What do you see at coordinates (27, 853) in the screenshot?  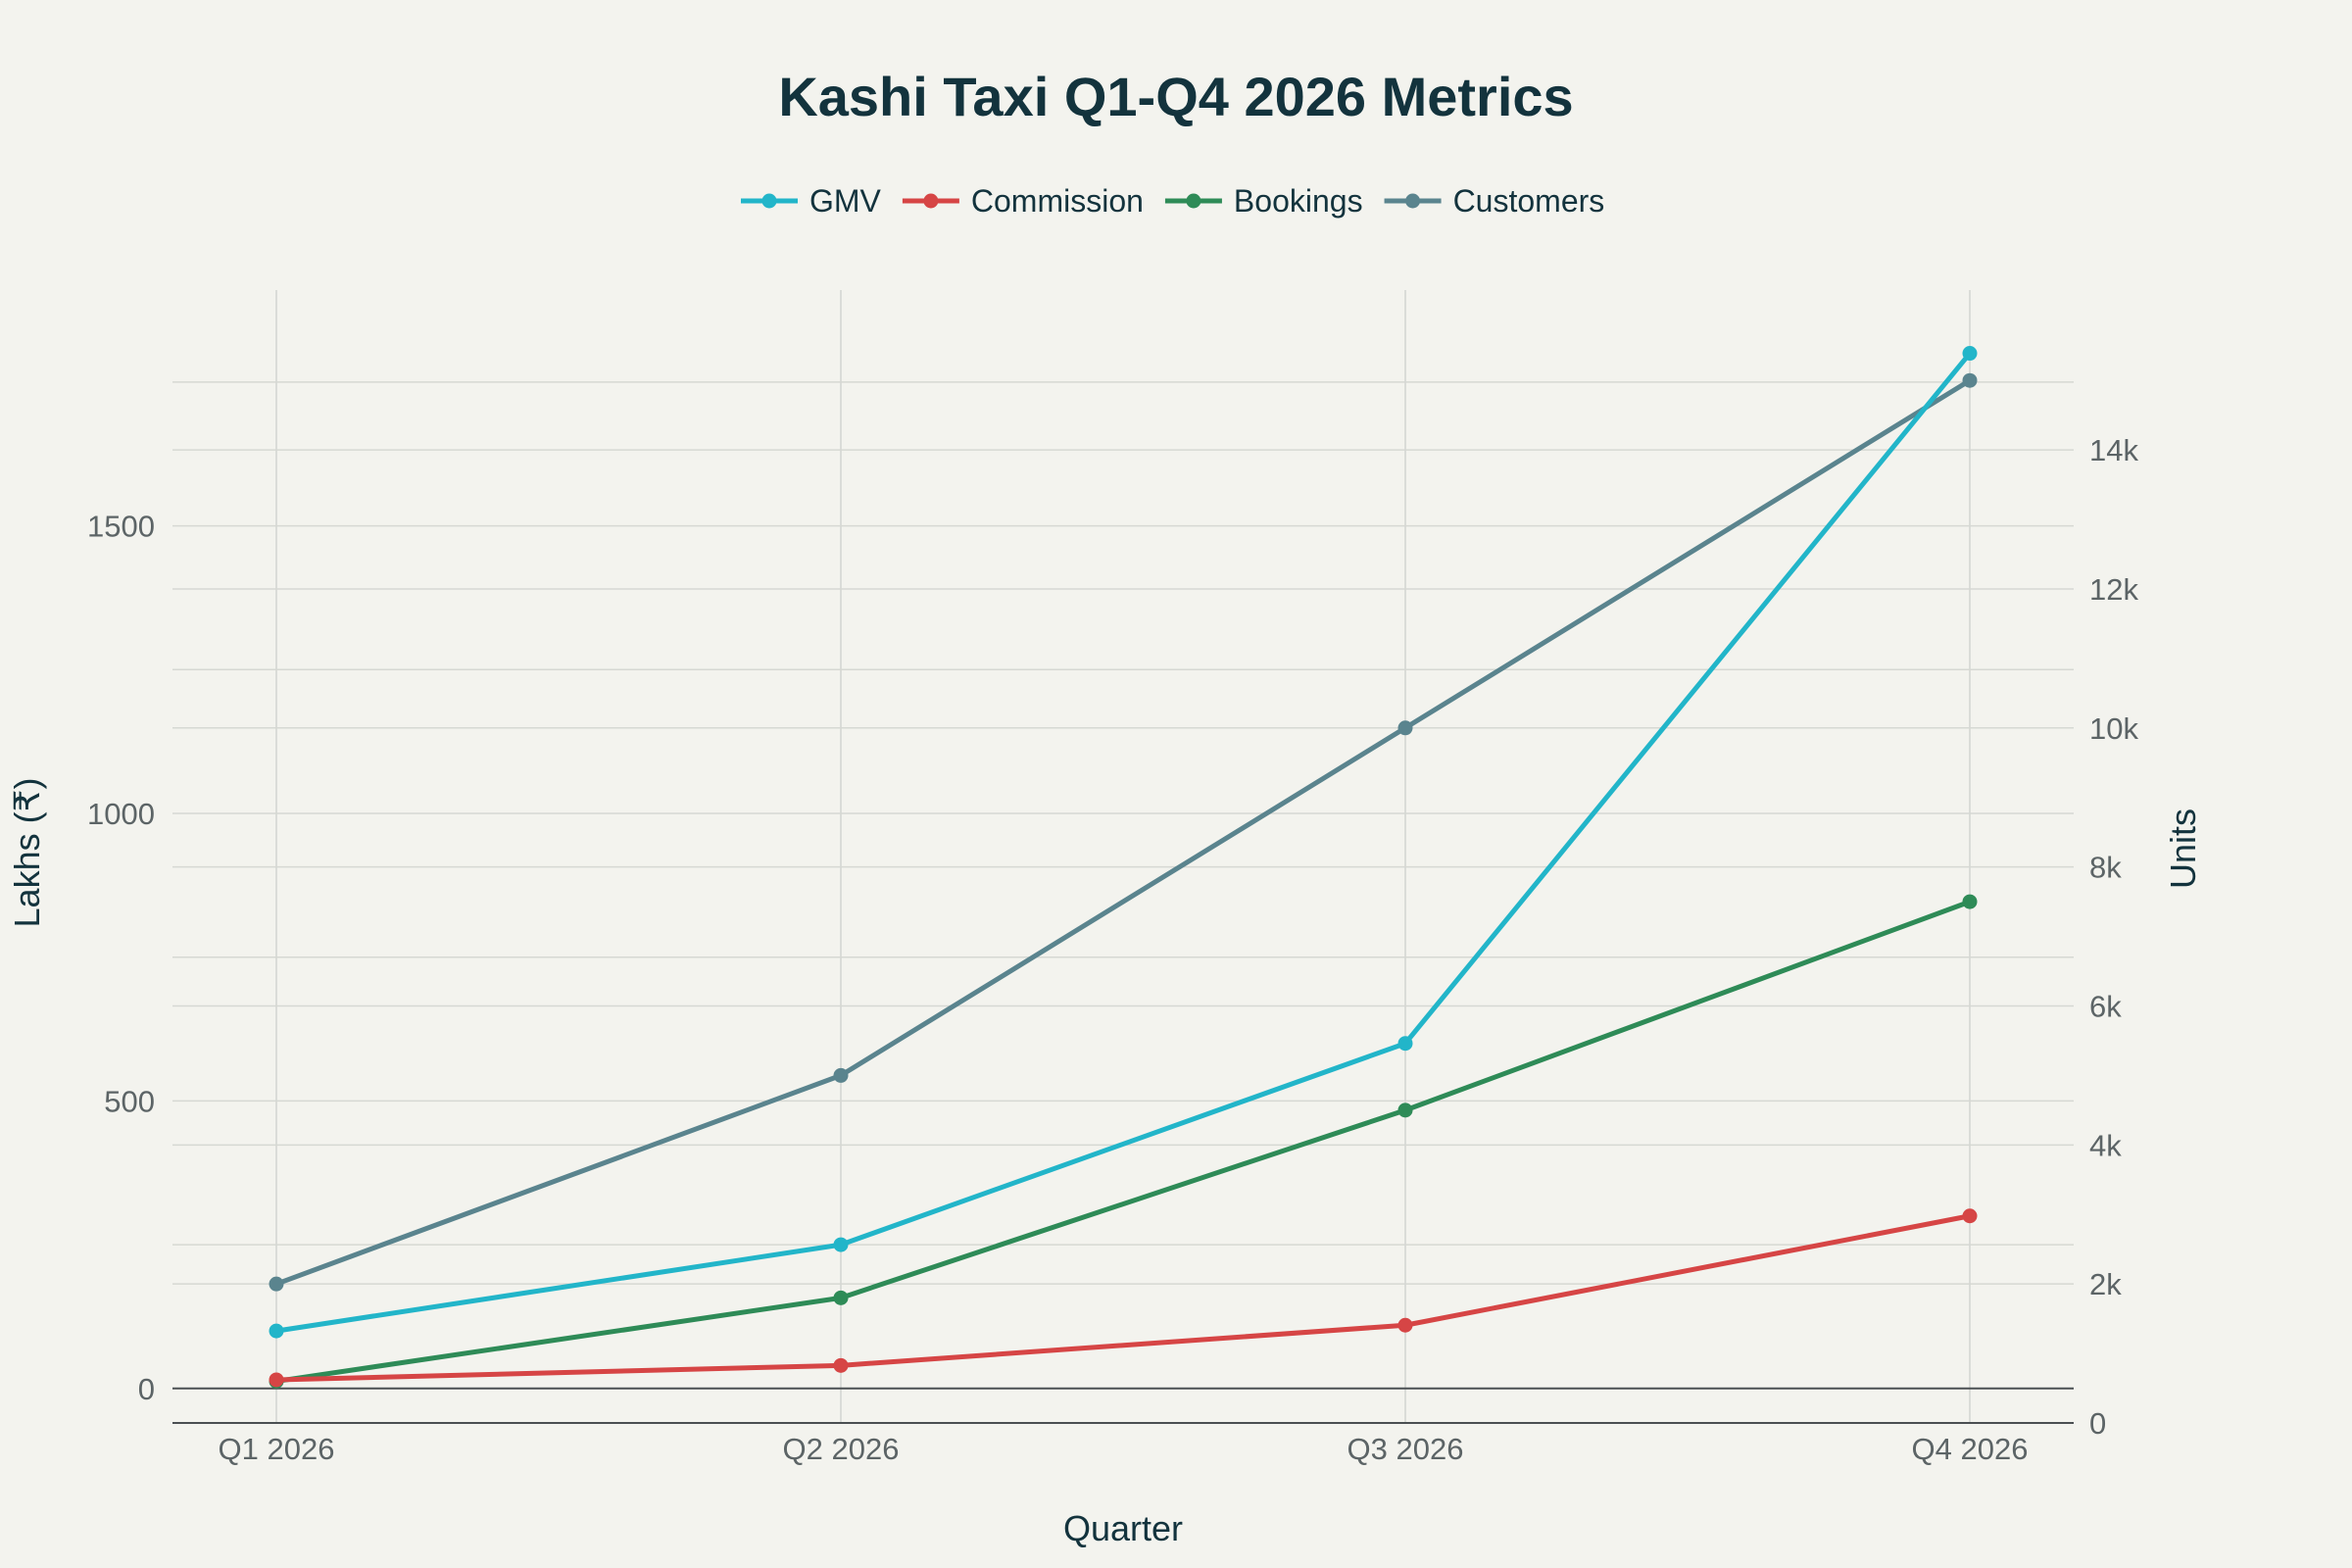 I see `y-axis-title: Lakhs (₹)` at bounding box center [27, 853].